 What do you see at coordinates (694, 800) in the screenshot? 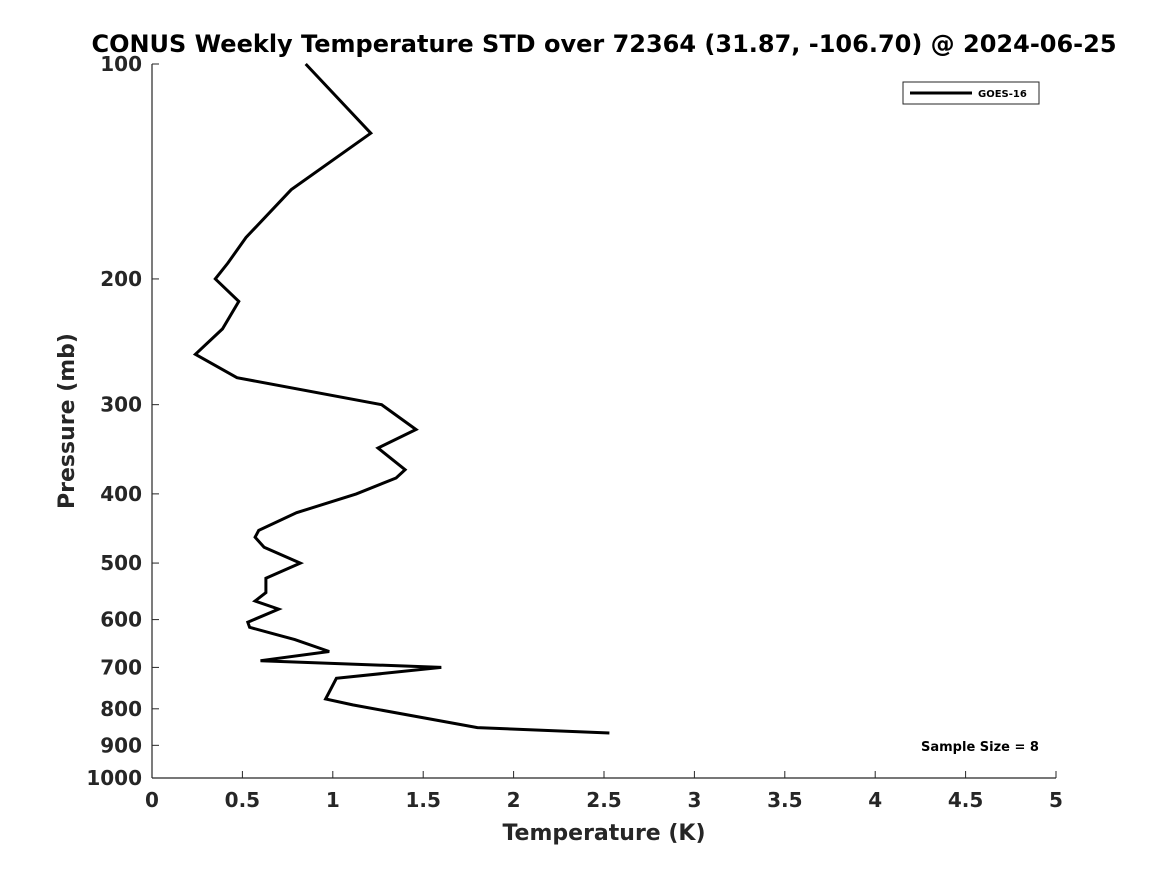
I see `x-tick-label: 3` at bounding box center [694, 800].